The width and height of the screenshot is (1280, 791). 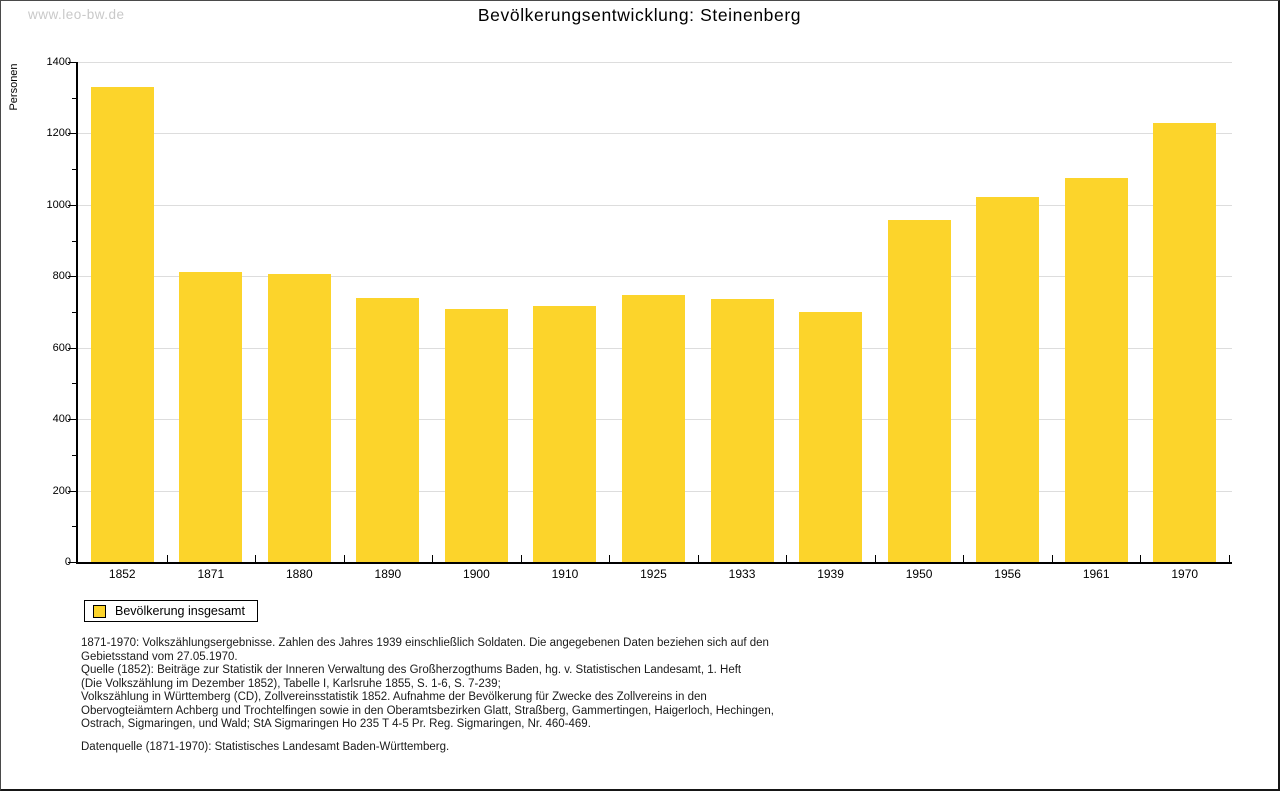 What do you see at coordinates (61, 276) in the screenshot?
I see `y-tick-label: 800` at bounding box center [61, 276].